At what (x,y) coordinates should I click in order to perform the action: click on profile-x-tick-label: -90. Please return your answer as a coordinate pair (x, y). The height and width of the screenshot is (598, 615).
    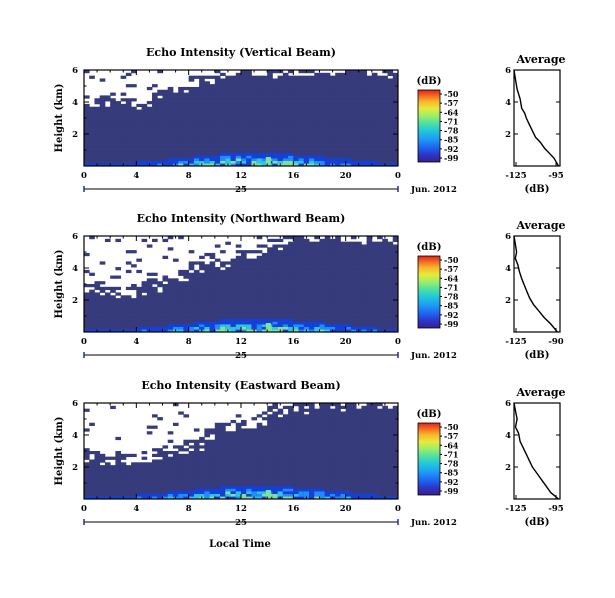
    Looking at the image, I should click on (555, 342).